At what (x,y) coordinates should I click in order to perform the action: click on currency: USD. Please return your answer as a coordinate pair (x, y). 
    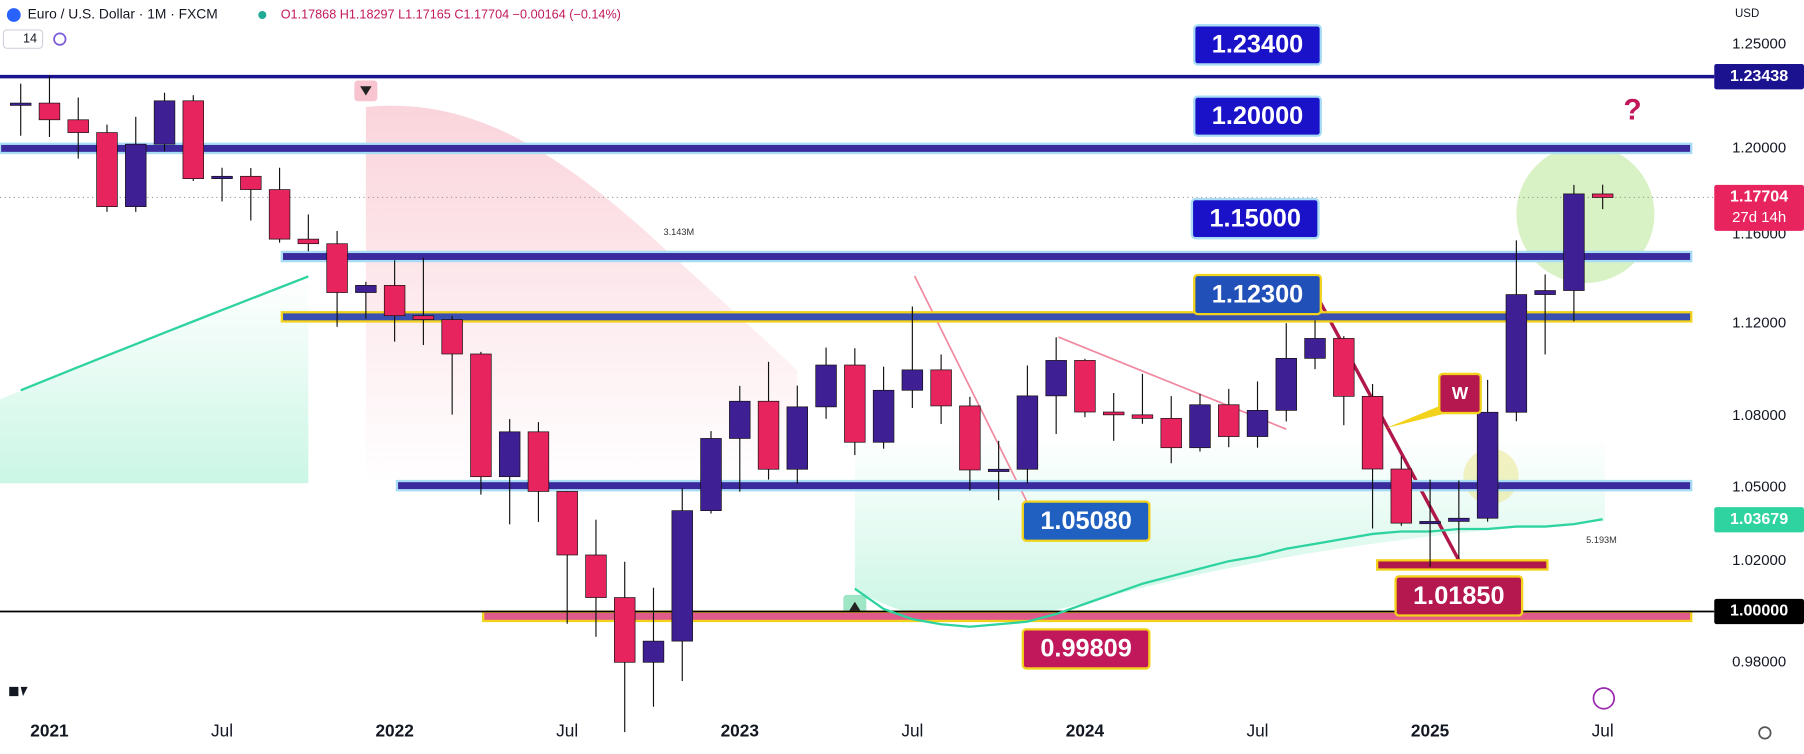
    Looking at the image, I should click on (1747, 14).